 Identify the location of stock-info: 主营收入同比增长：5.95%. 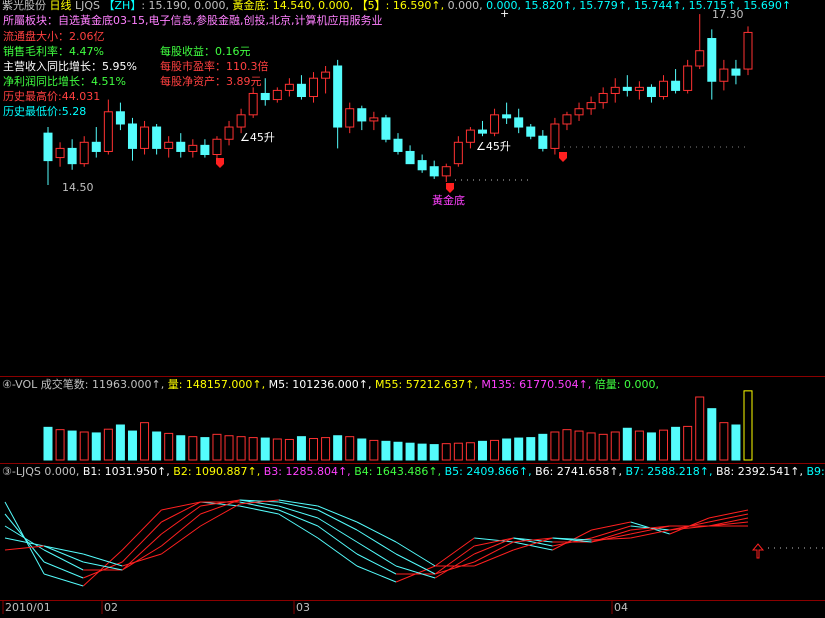
(70, 66).